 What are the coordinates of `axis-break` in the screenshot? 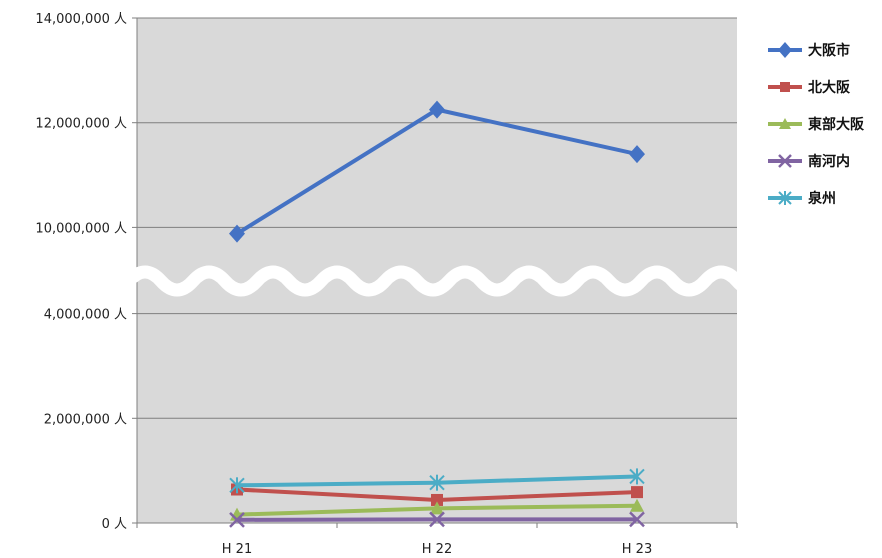 It's located at (449, 281).